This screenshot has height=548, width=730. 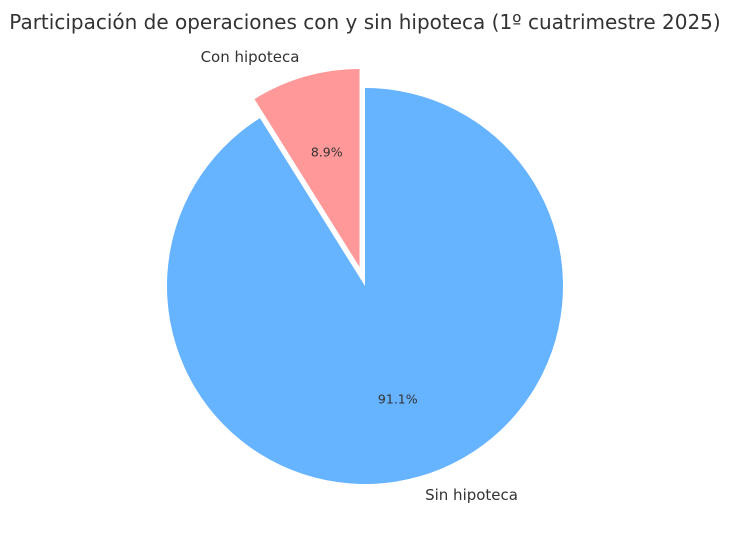 I want to click on pie-slice-con-hipoteca, so click(x=307, y=167).